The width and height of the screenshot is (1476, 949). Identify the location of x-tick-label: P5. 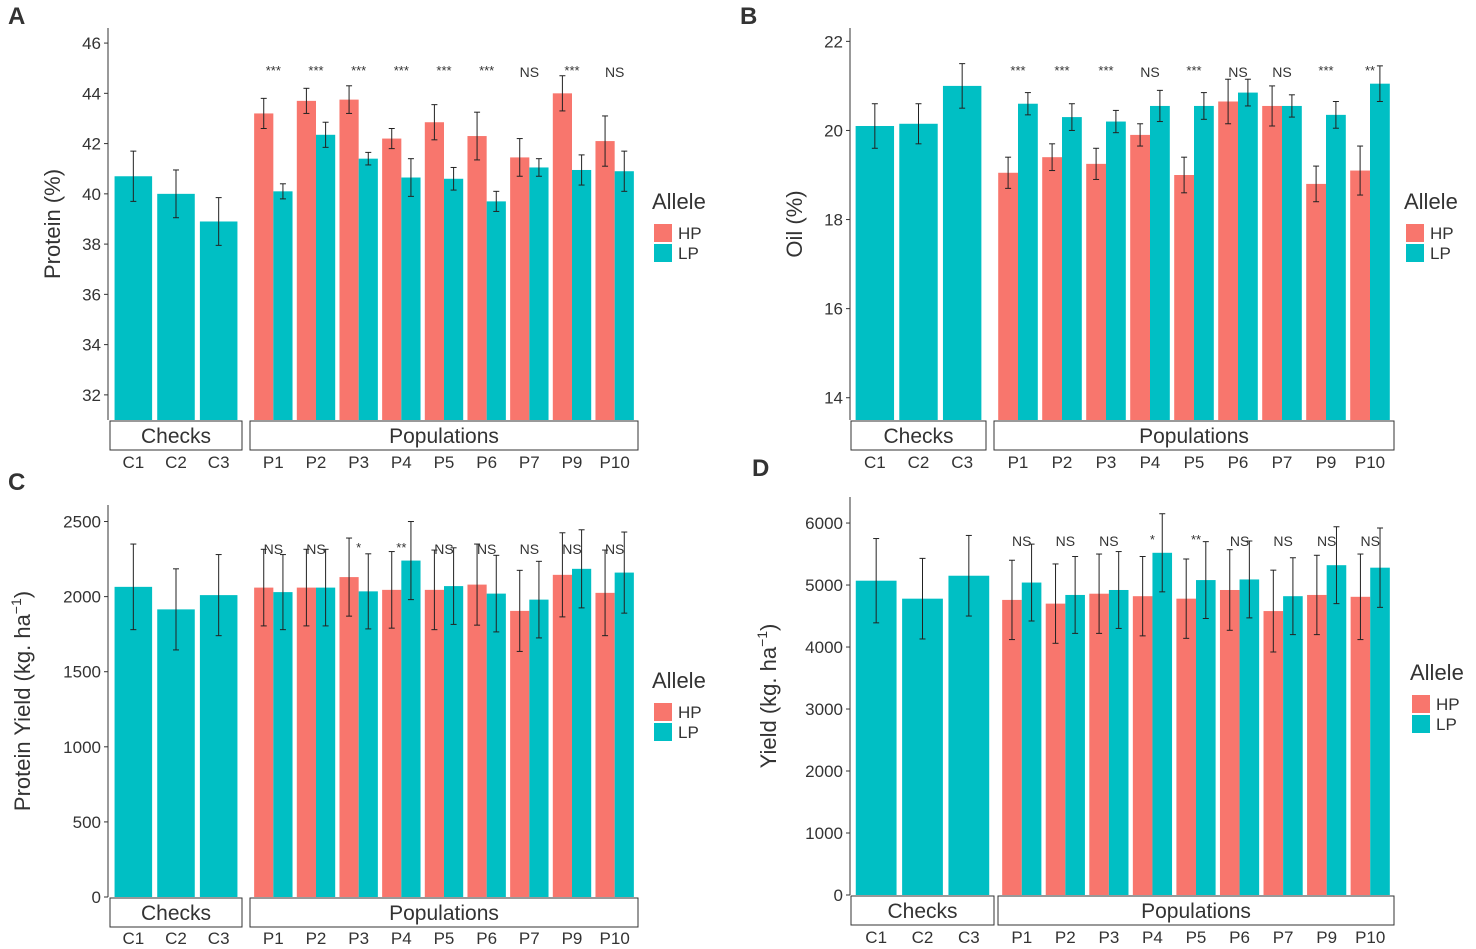
(1196, 937).